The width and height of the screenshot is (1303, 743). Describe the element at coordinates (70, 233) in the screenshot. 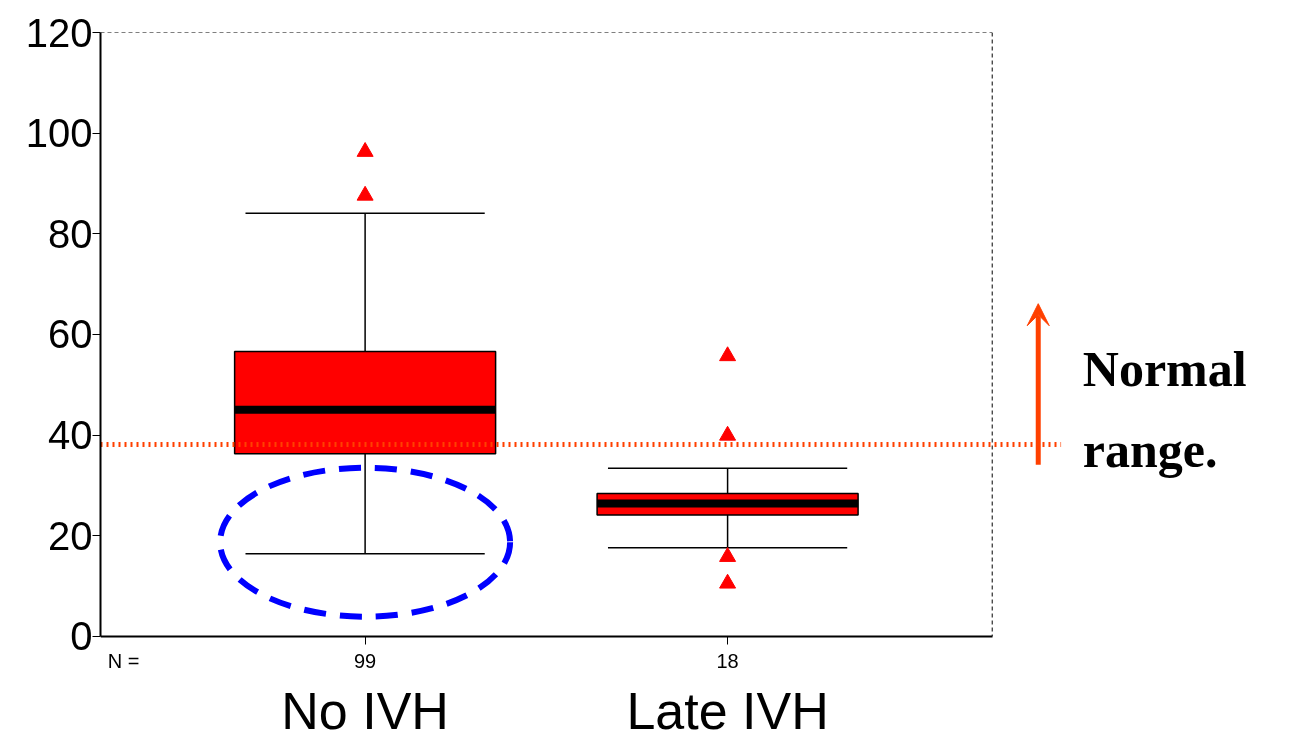

I see `y-tick-label: 80` at that location.